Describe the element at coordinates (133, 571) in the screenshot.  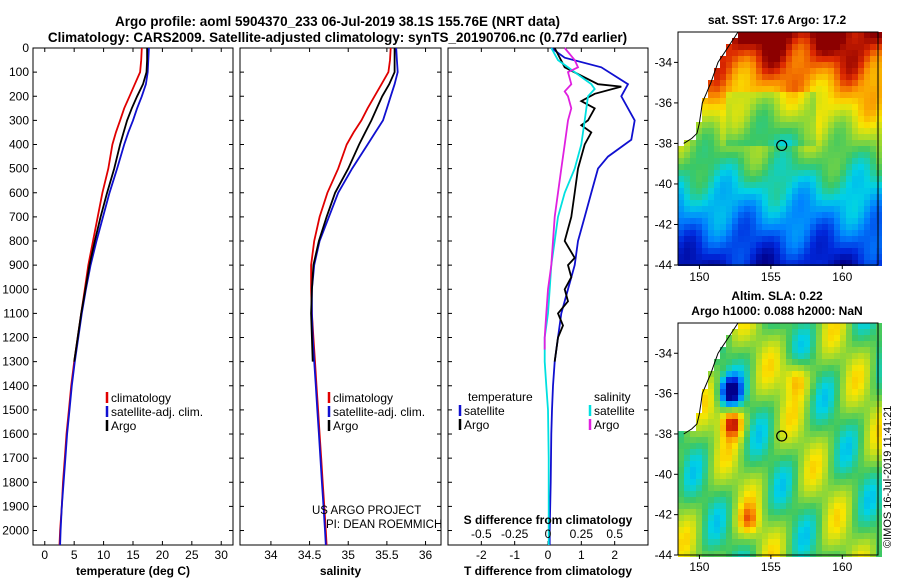
I see `temperature-xlabel: temperature (deg C)` at that location.